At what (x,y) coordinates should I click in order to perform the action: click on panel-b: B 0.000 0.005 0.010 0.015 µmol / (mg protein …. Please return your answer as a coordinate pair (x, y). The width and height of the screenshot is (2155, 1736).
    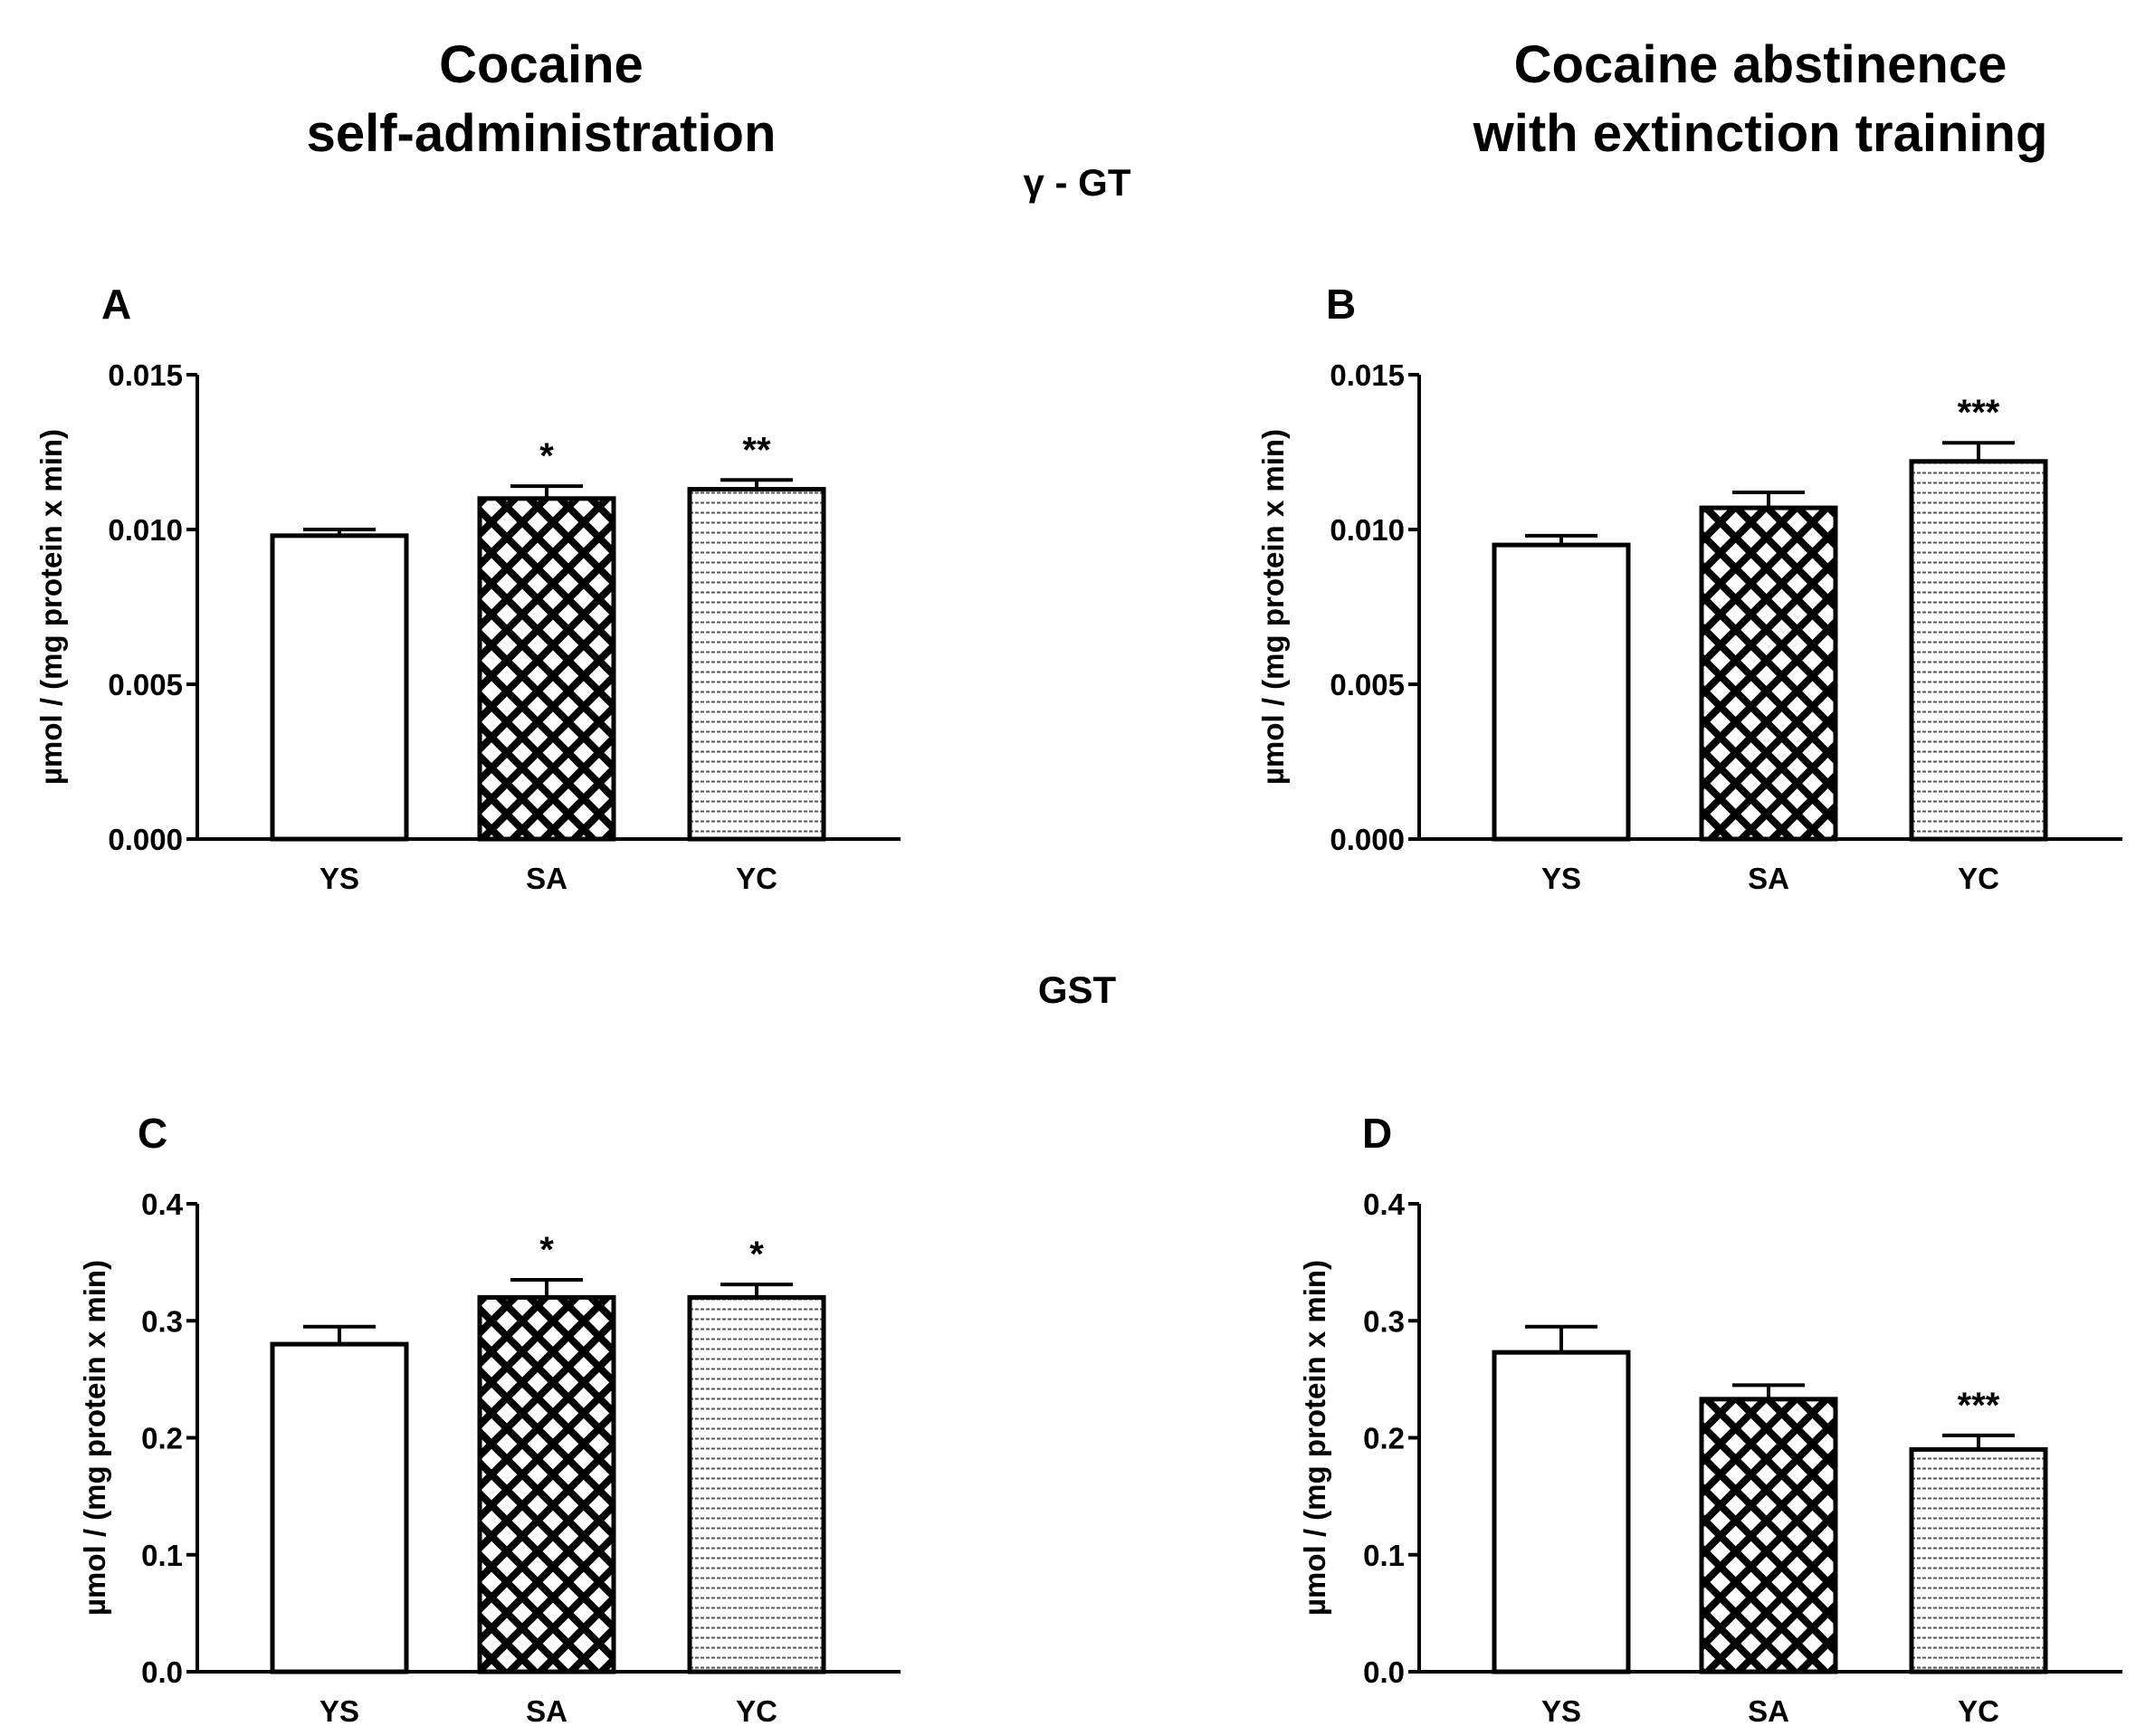
    Looking at the image, I should click on (1689, 588).